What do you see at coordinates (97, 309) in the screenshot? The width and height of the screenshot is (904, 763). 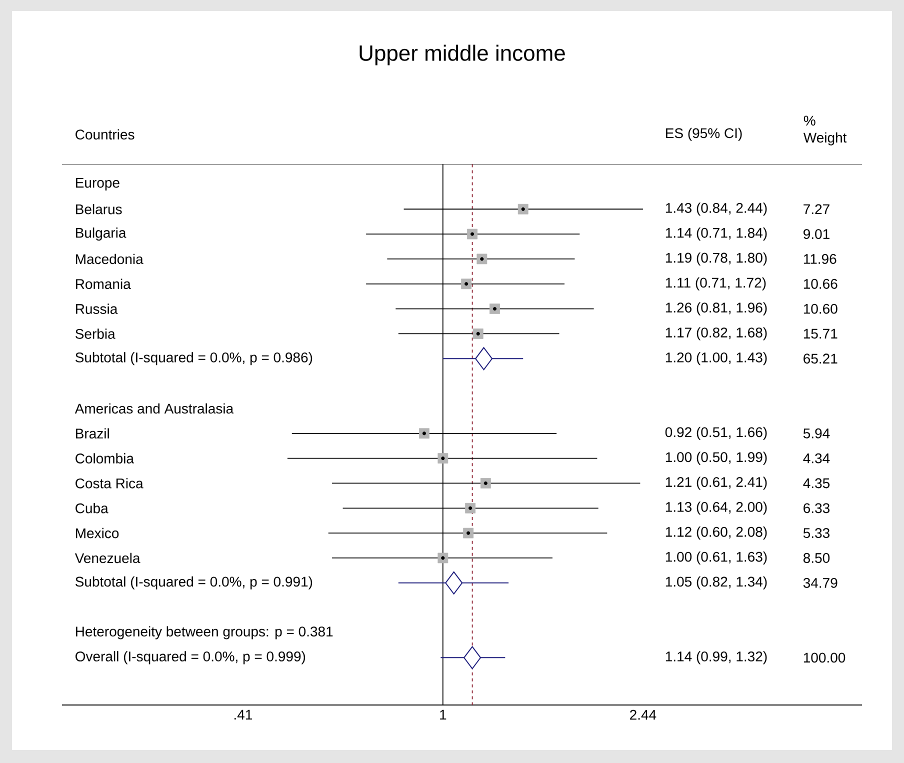 I see `y-tick-label: Russia` at bounding box center [97, 309].